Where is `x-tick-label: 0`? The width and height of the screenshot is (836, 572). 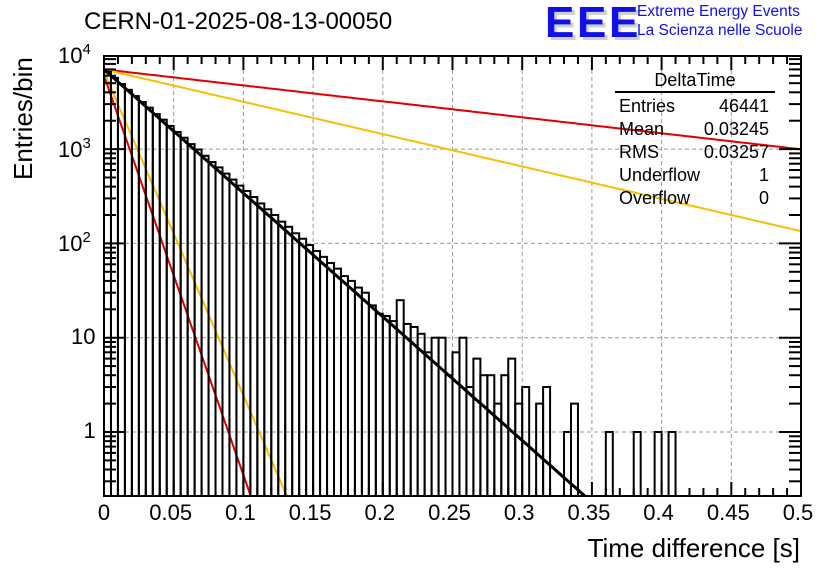 x-tick-label: 0 is located at coordinates (104, 512).